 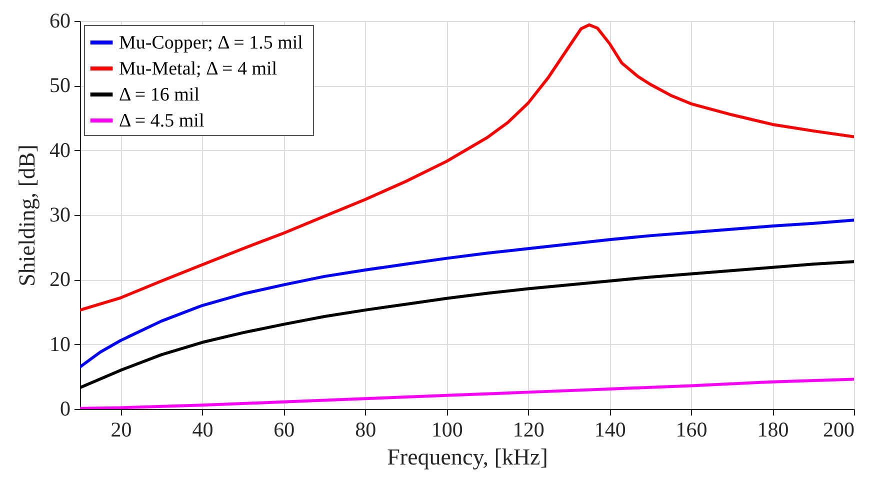 I want to click on legend-label: Mu-Copper; Δ = 1.5 mil, so click(x=211, y=43).